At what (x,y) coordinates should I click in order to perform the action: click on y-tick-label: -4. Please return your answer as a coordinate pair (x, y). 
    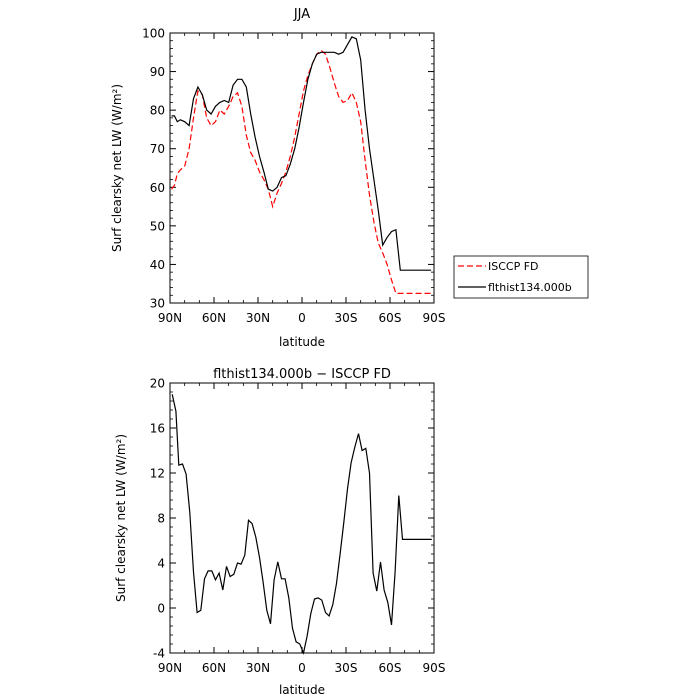
    Looking at the image, I should click on (159, 654).